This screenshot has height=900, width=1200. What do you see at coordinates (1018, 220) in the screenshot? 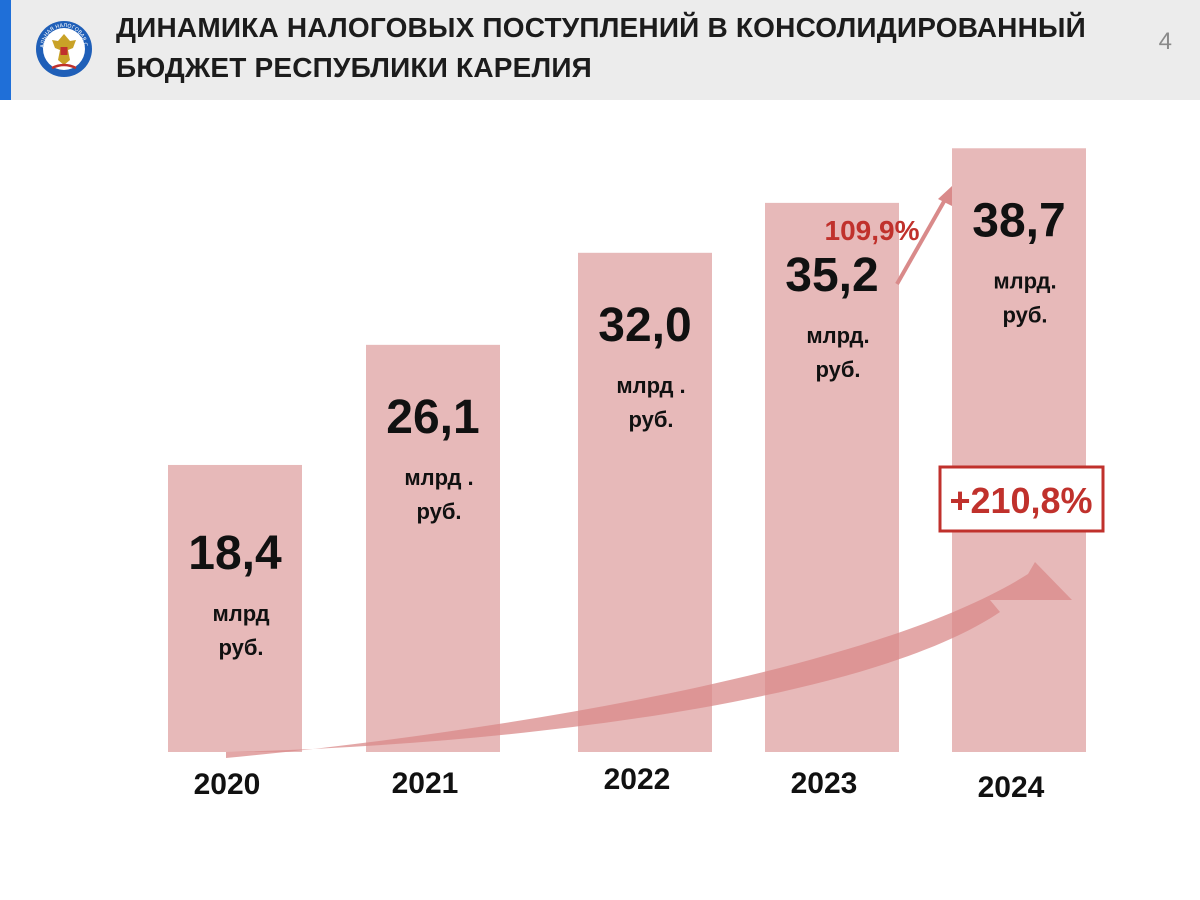
I see `value-label-2024: 38,7` at bounding box center [1018, 220].